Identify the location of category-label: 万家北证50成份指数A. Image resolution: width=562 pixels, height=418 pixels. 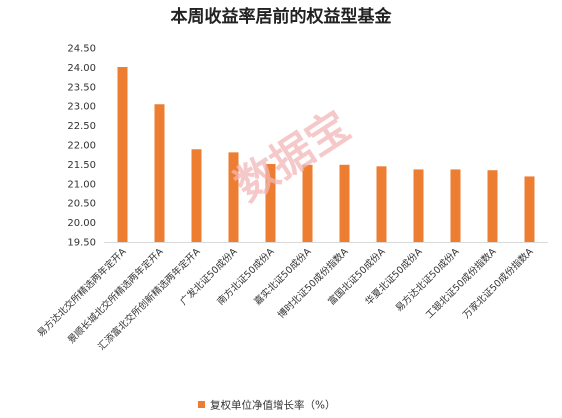
(498, 283).